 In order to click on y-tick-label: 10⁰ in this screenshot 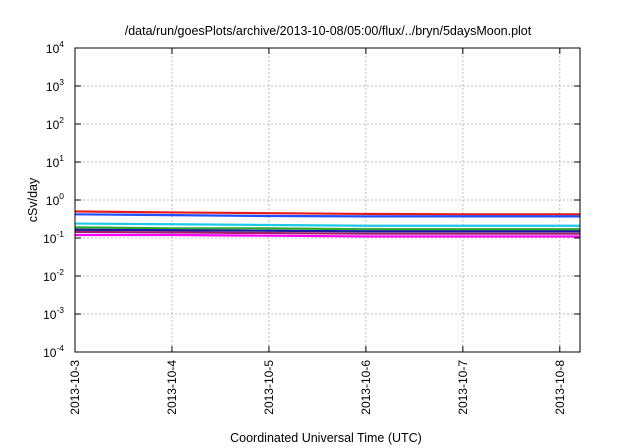, I will do `click(55, 199)`.